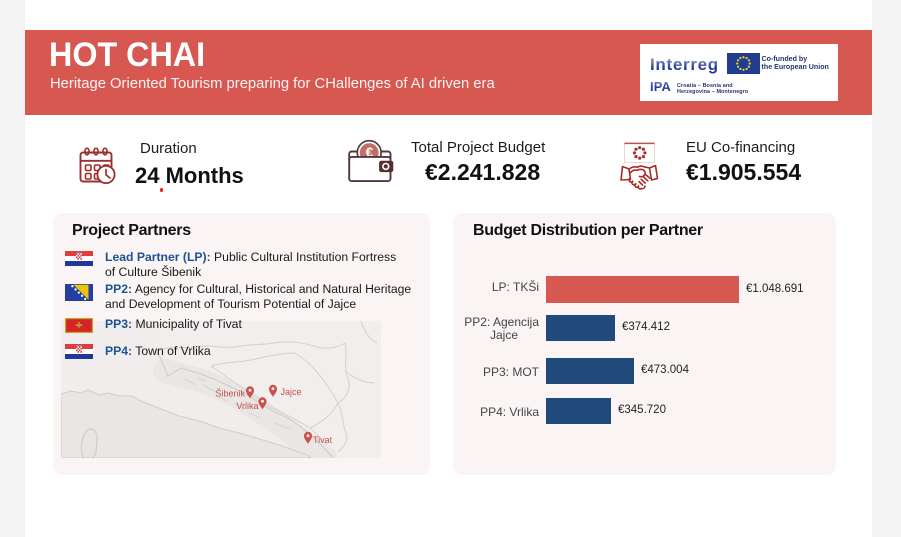 This screenshot has width=901, height=537. I want to click on svg-text: Šibenik, so click(230, 394).